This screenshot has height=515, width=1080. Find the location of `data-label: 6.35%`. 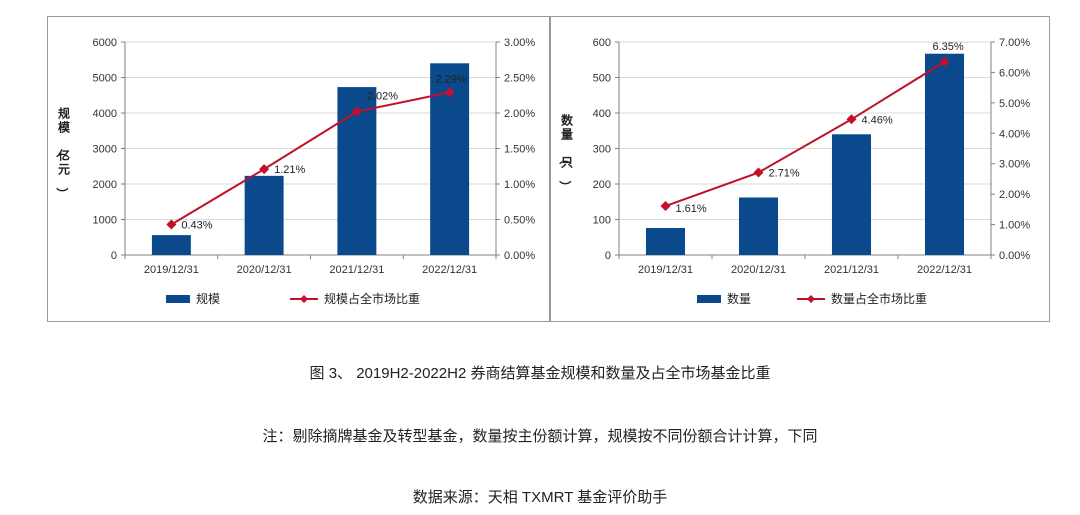

data-label: 6.35% is located at coordinates (948, 47).